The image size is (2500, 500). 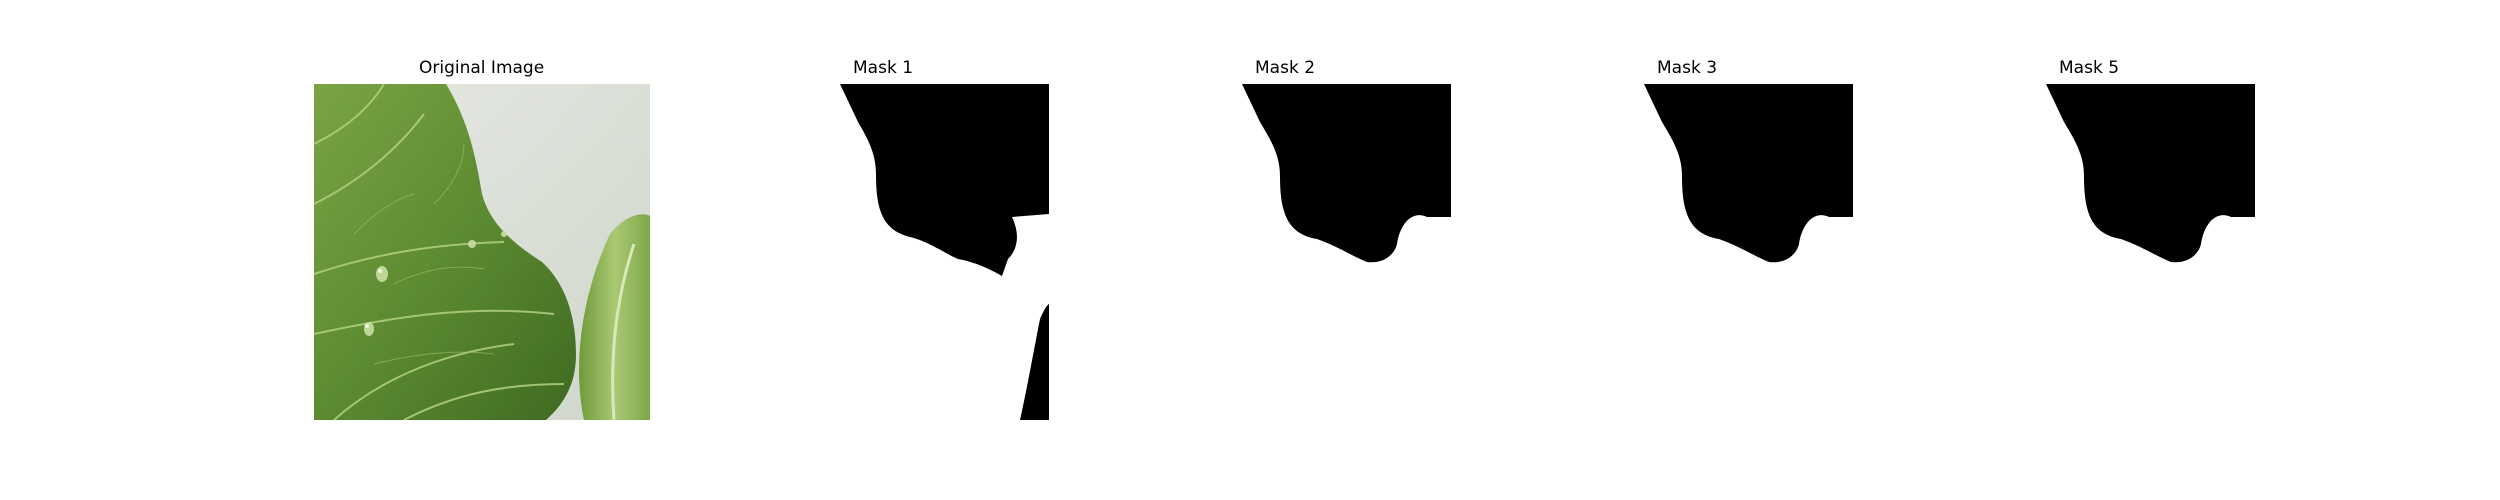 I want to click on leaf-photo, so click(x=482, y=252).